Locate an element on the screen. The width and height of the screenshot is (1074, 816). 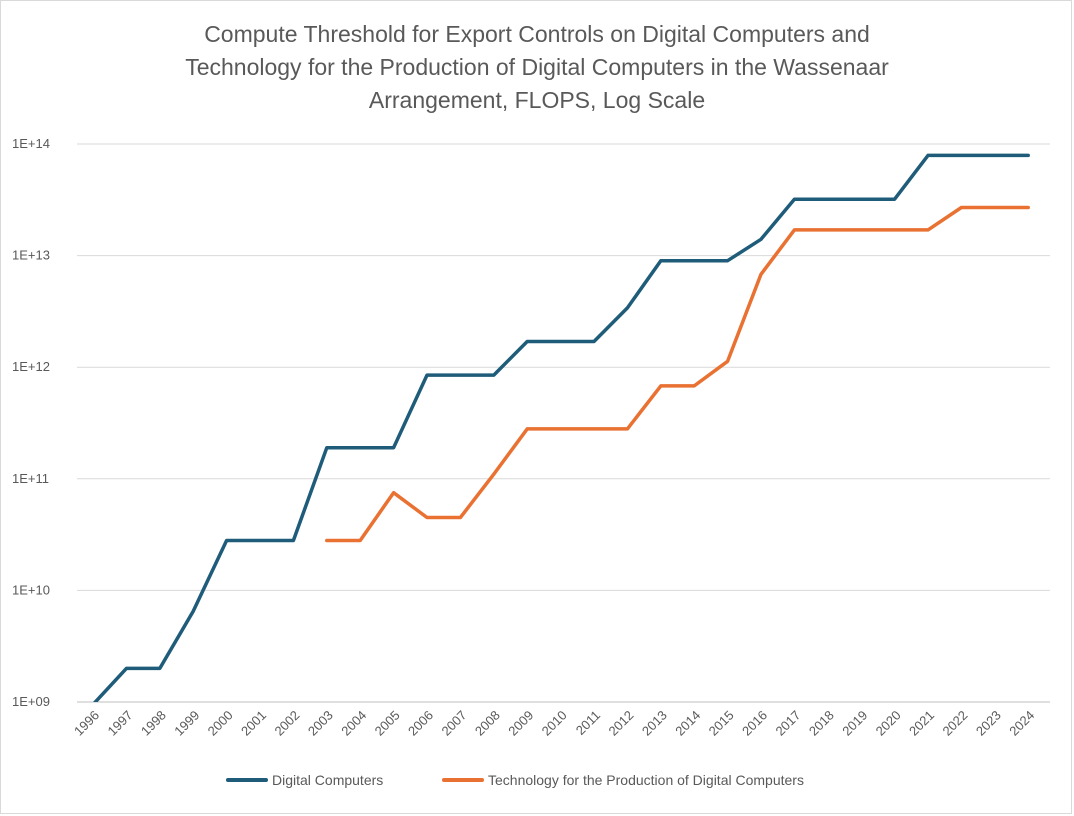
x-tick-label: 2011 is located at coordinates (588, 723).